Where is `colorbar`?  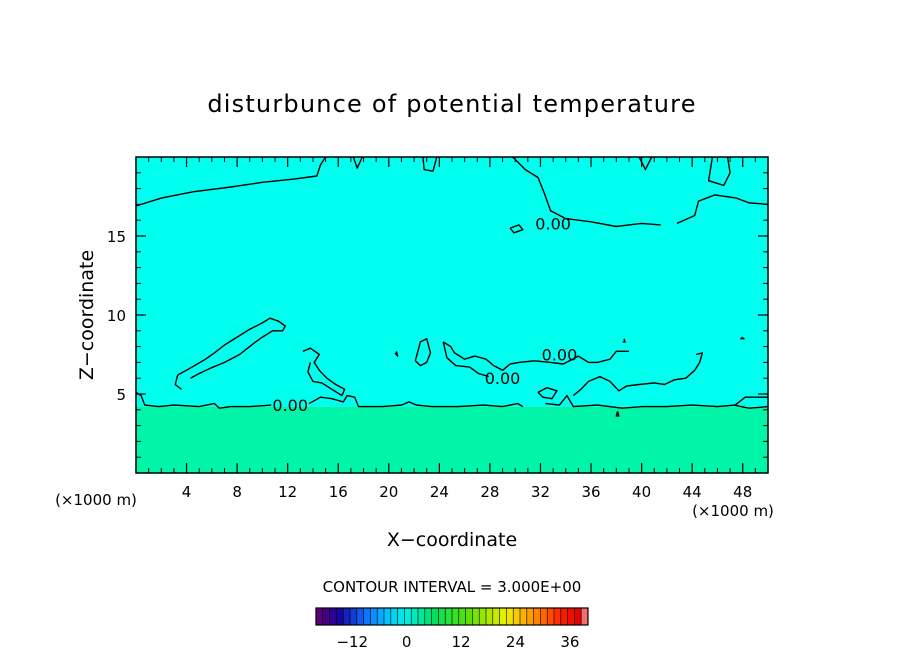
colorbar is located at coordinates (452, 616).